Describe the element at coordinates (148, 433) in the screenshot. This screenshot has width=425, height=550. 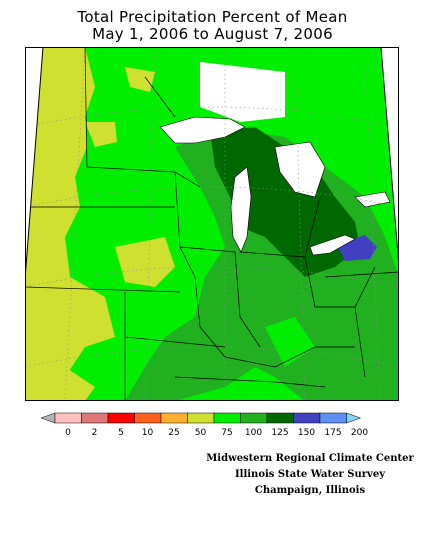
I see `legend-label: 10` at that location.